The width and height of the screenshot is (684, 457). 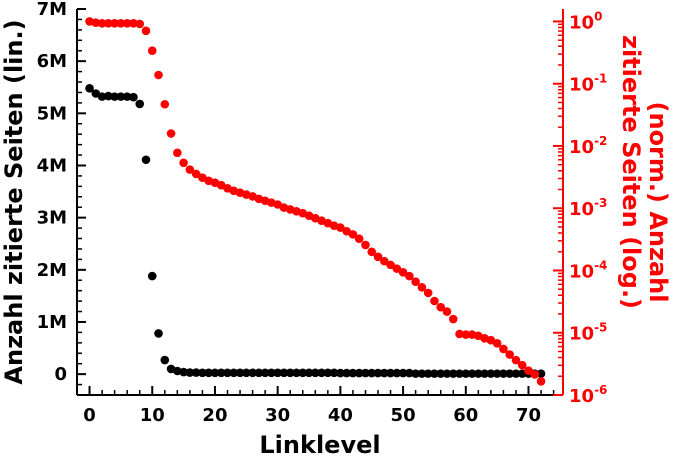 What do you see at coordinates (319, 406) in the screenshot?
I see `x-axis-ticks: 0 10 20 30 40 50 60 70` at bounding box center [319, 406].